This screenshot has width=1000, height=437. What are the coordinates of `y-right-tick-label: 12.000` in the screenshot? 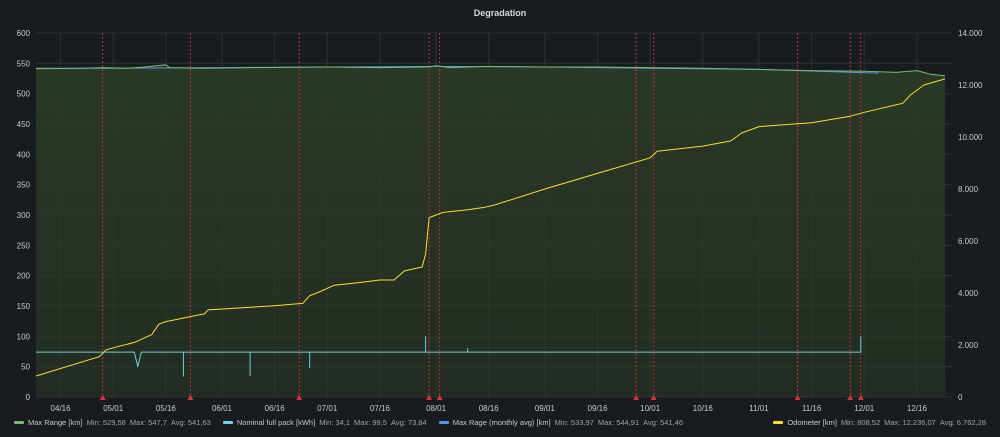 It's located at (970, 85).